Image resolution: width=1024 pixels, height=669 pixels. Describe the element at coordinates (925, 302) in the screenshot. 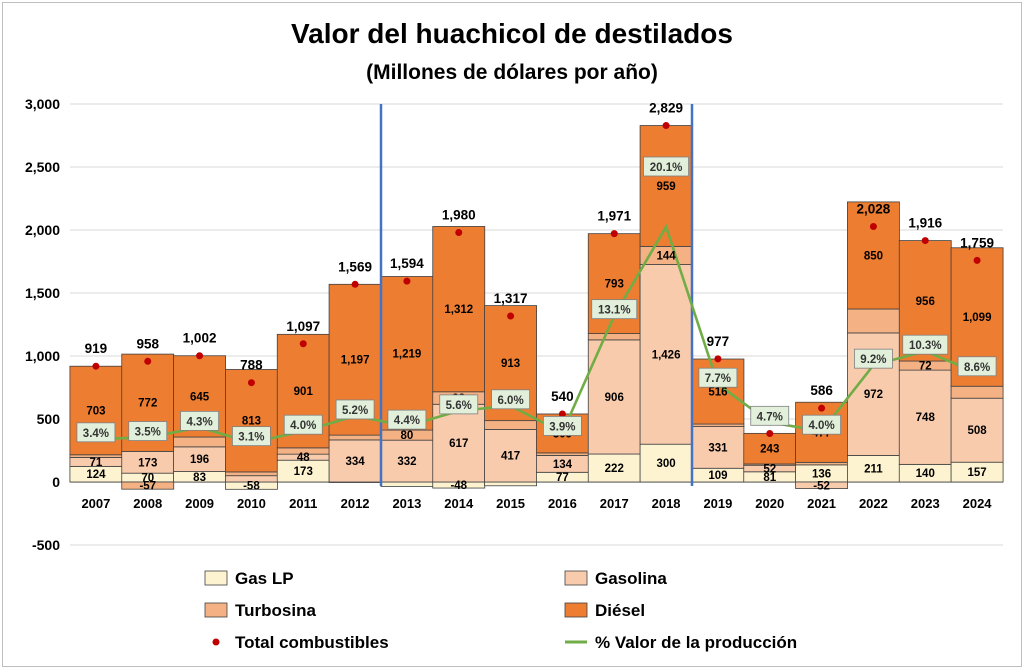

I see `segment-label: 956` at that location.